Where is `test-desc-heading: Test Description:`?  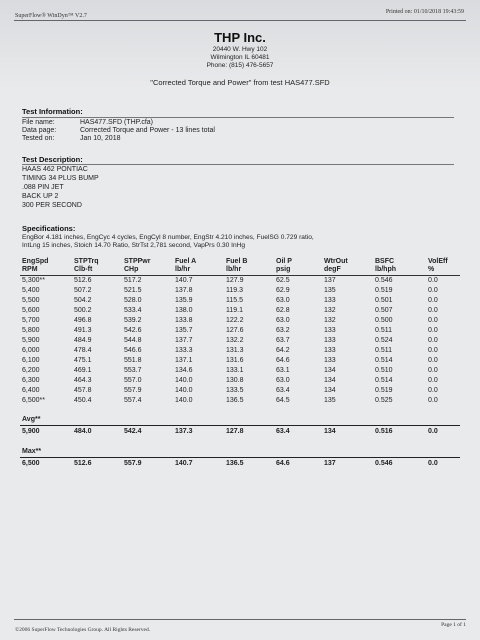 test-desc-heading: Test Description: is located at coordinates (52, 159).